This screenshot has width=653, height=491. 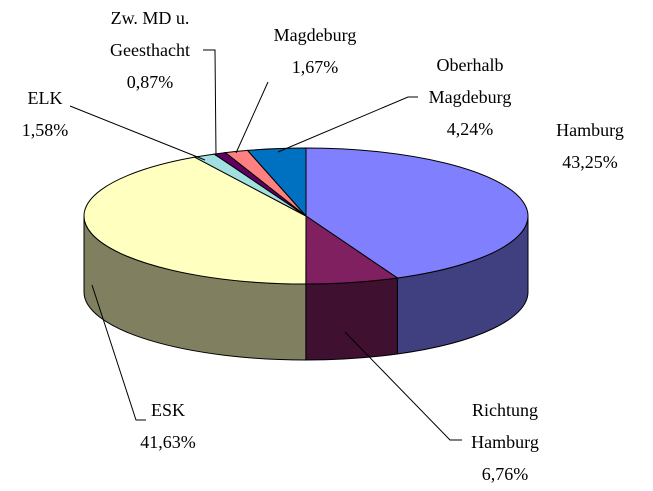 I want to click on data-label: Richtung Hamburg 6,76%, so click(x=505, y=442).